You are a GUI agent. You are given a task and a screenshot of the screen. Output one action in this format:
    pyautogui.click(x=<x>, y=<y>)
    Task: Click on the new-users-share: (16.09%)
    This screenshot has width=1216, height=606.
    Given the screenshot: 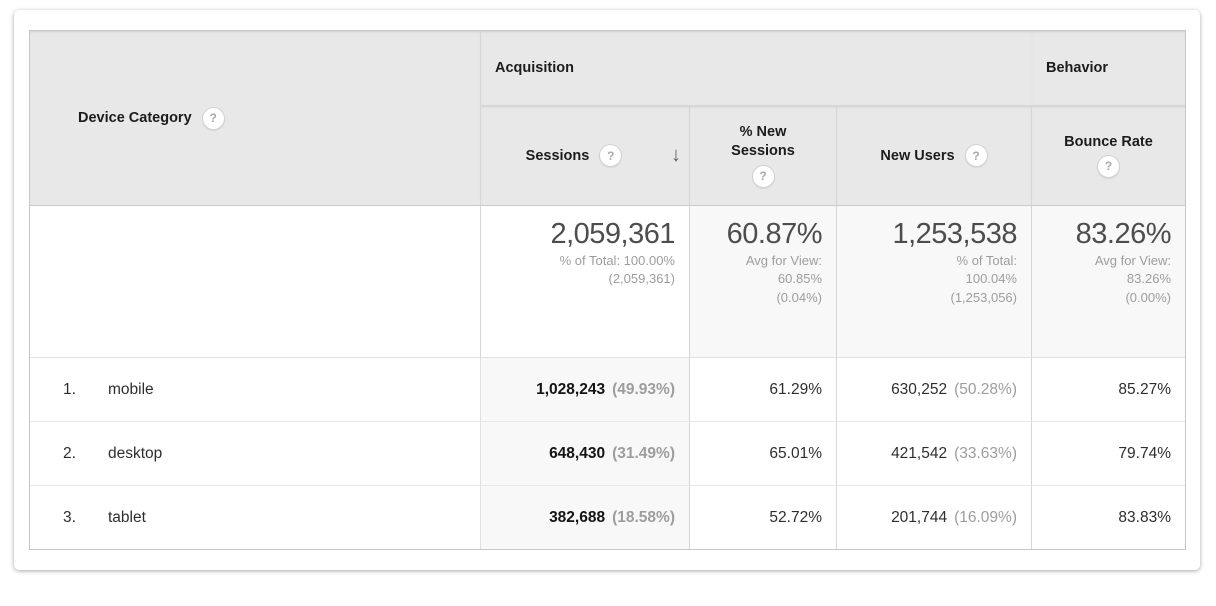 What is the action you would take?
    pyautogui.click(x=985, y=517)
    